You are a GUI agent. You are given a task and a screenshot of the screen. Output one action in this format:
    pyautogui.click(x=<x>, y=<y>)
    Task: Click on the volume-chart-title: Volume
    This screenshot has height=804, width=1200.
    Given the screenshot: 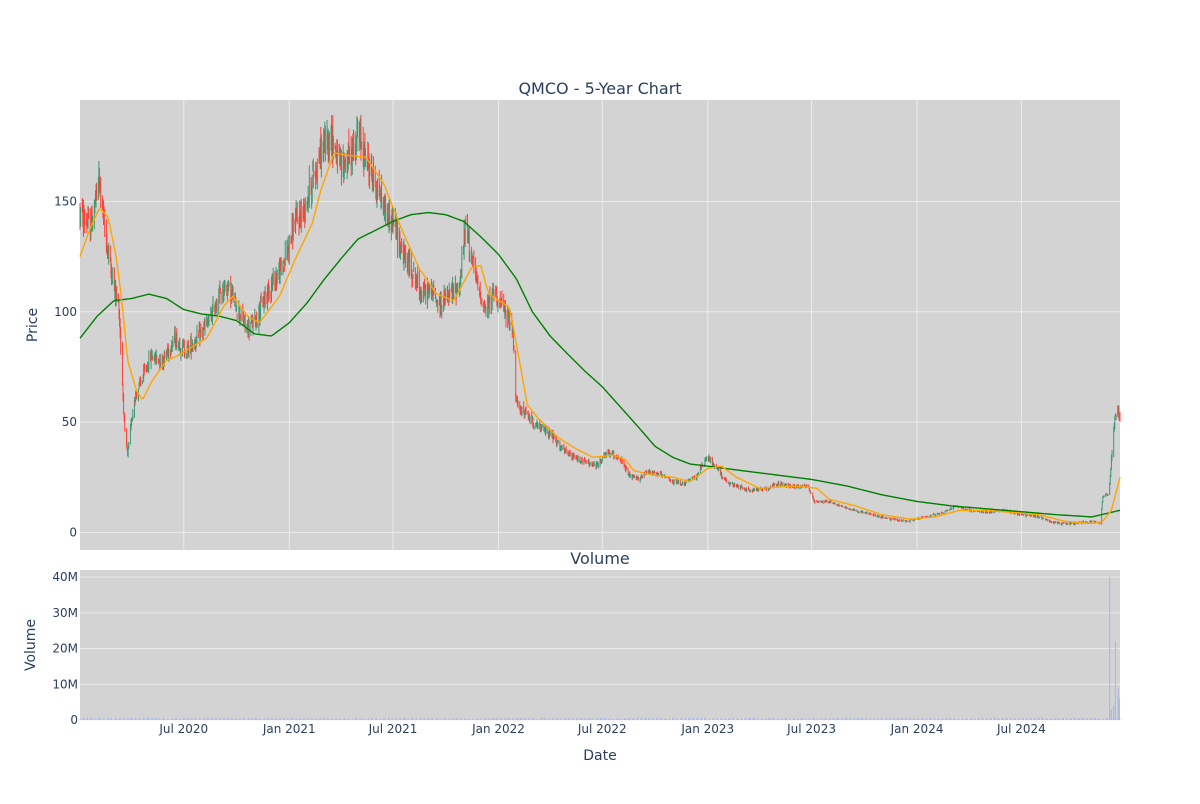 What is the action you would take?
    pyautogui.click(x=600, y=558)
    